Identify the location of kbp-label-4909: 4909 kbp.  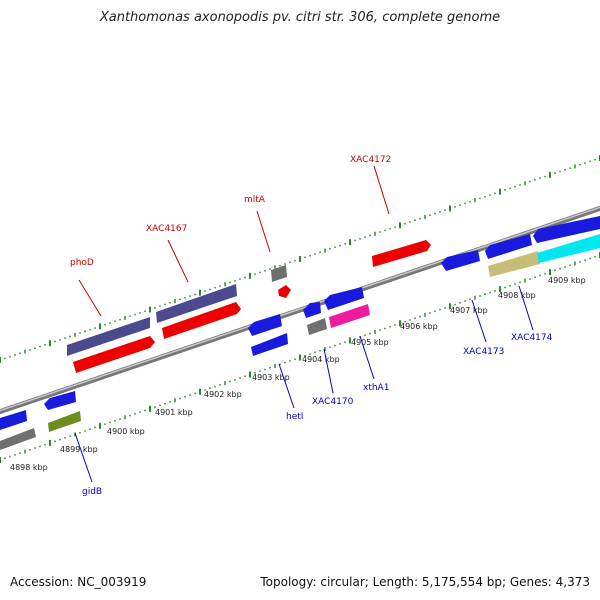
(567, 280).